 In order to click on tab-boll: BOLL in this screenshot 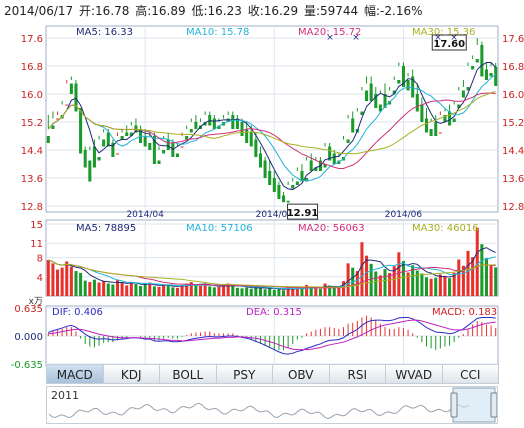, I will do `click(188, 374)`.